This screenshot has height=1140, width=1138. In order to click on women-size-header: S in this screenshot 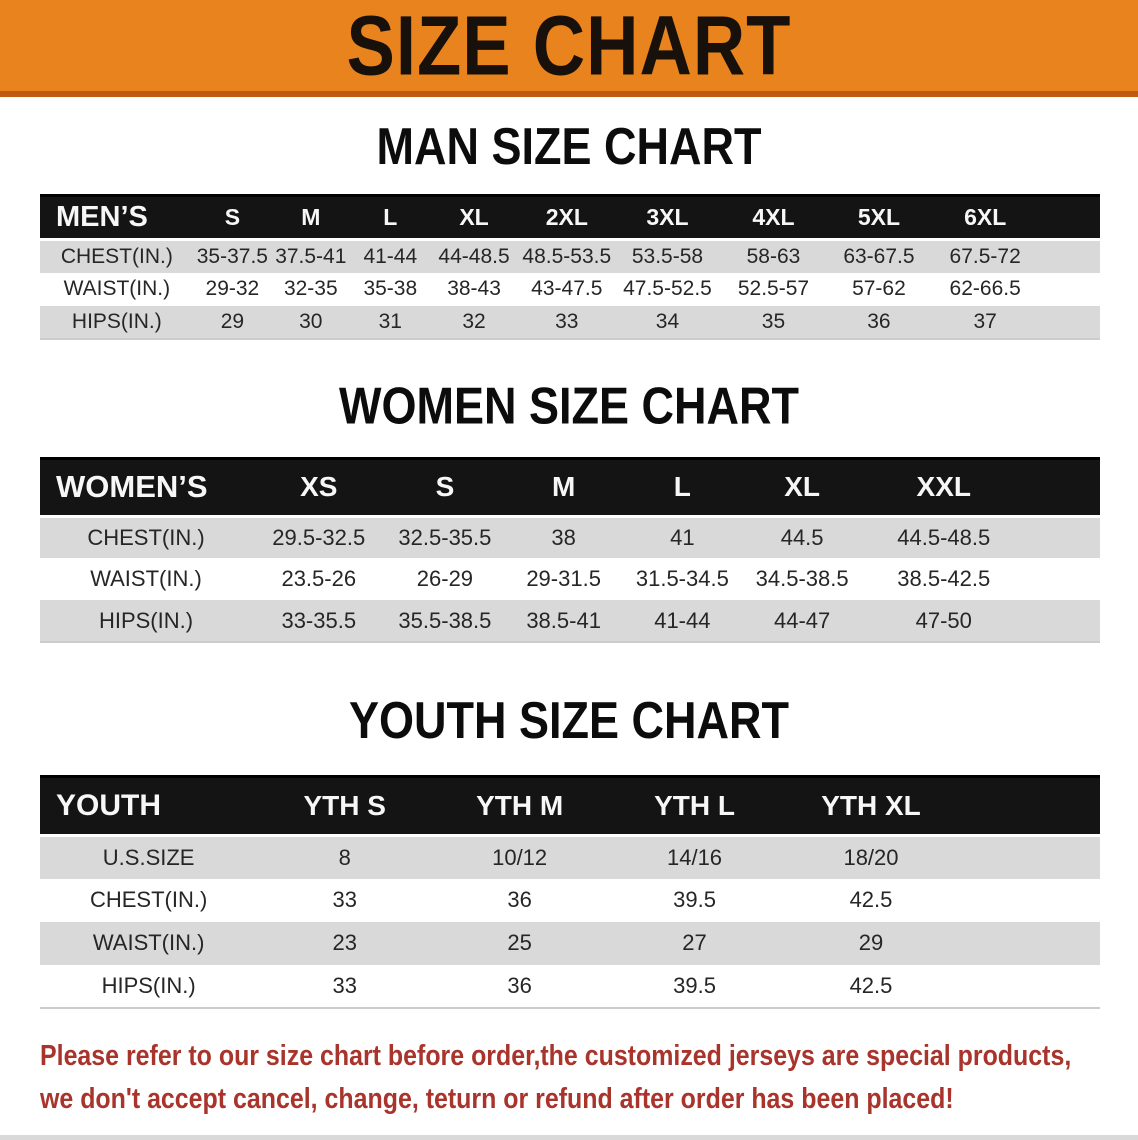, I will do `click(445, 487)`.